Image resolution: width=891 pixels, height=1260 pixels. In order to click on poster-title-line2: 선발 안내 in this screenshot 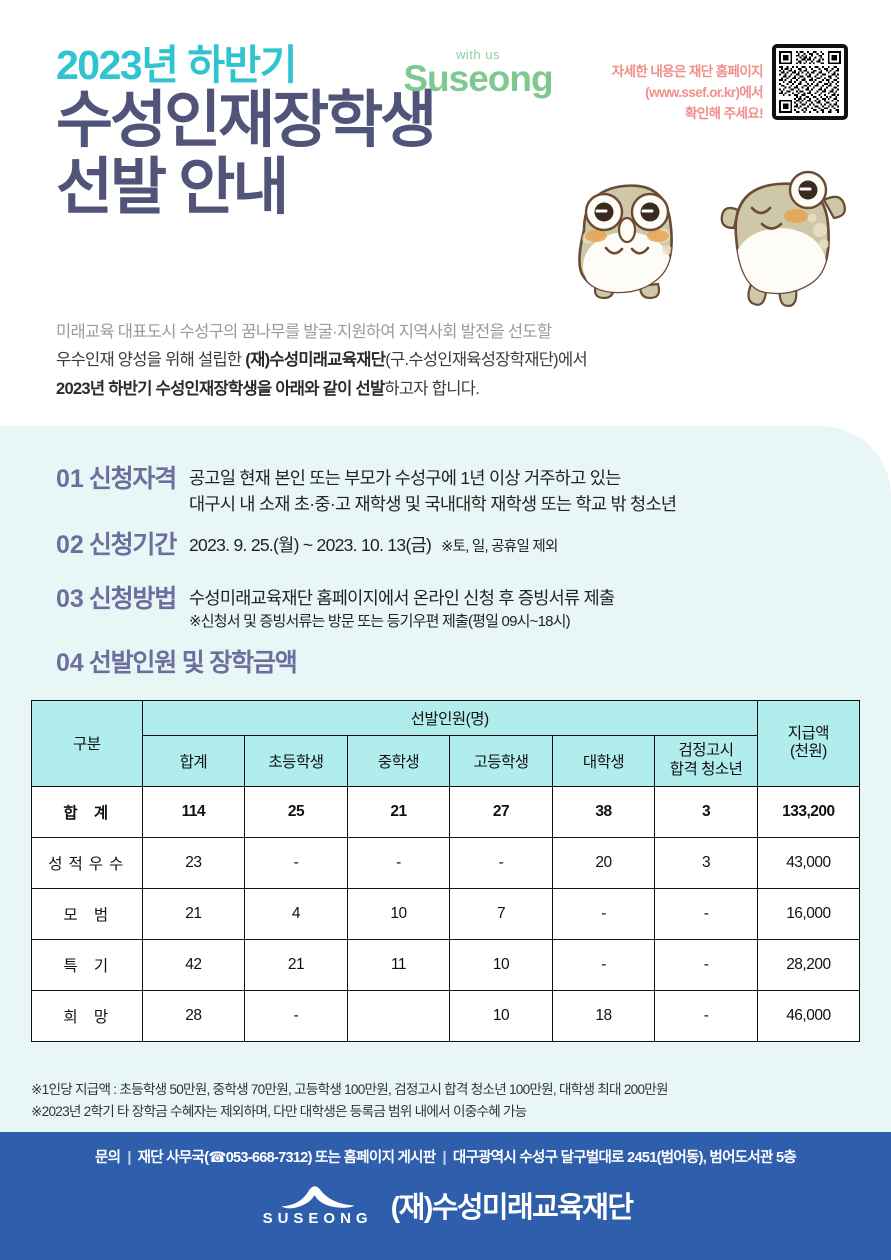, I will do `click(172, 188)`.